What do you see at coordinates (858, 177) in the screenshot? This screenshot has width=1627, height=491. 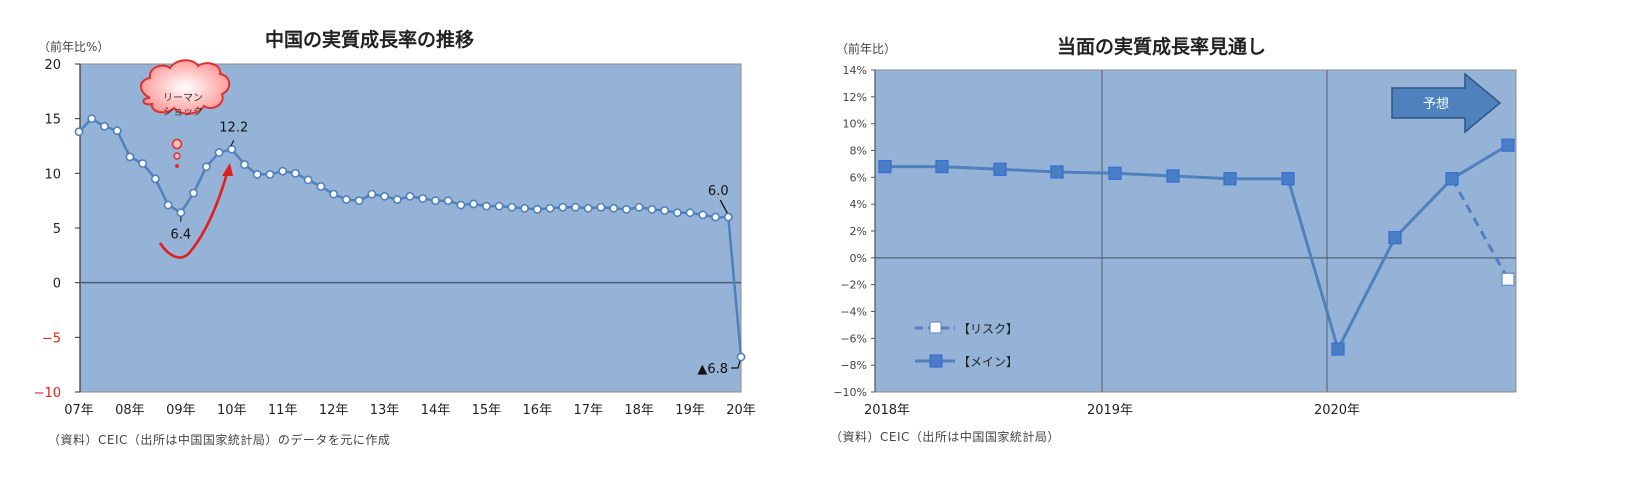 I see `y-tick-label: 6%` at bounding box center [858, 177].